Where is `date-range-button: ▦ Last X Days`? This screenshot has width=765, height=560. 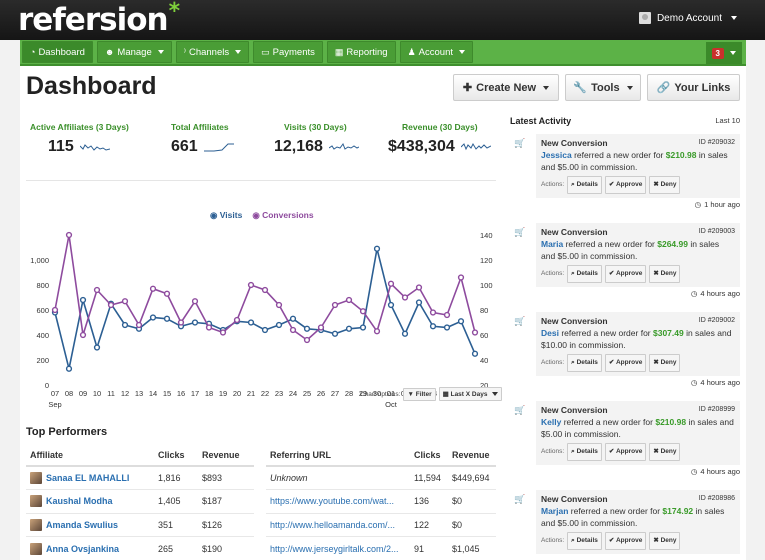
date-range-button: ▦ Last X Days is located at coordinates (470, 394).